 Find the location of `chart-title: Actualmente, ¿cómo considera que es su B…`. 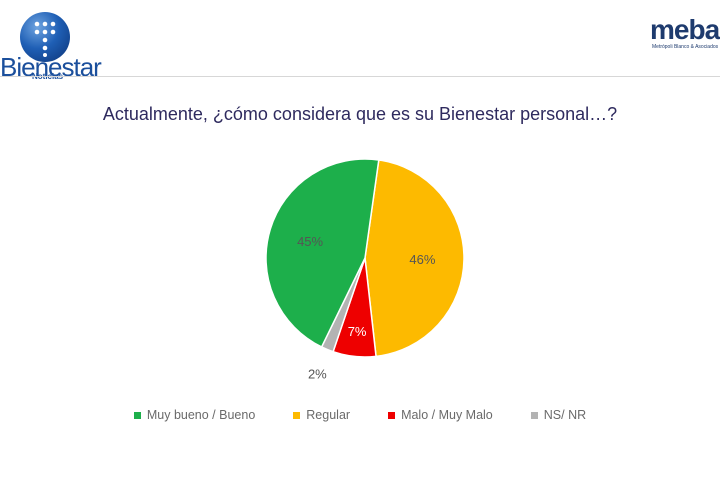

chart-title: Actualmente, ¿cómo considera que es su B… is located at coordinates (360, 114).